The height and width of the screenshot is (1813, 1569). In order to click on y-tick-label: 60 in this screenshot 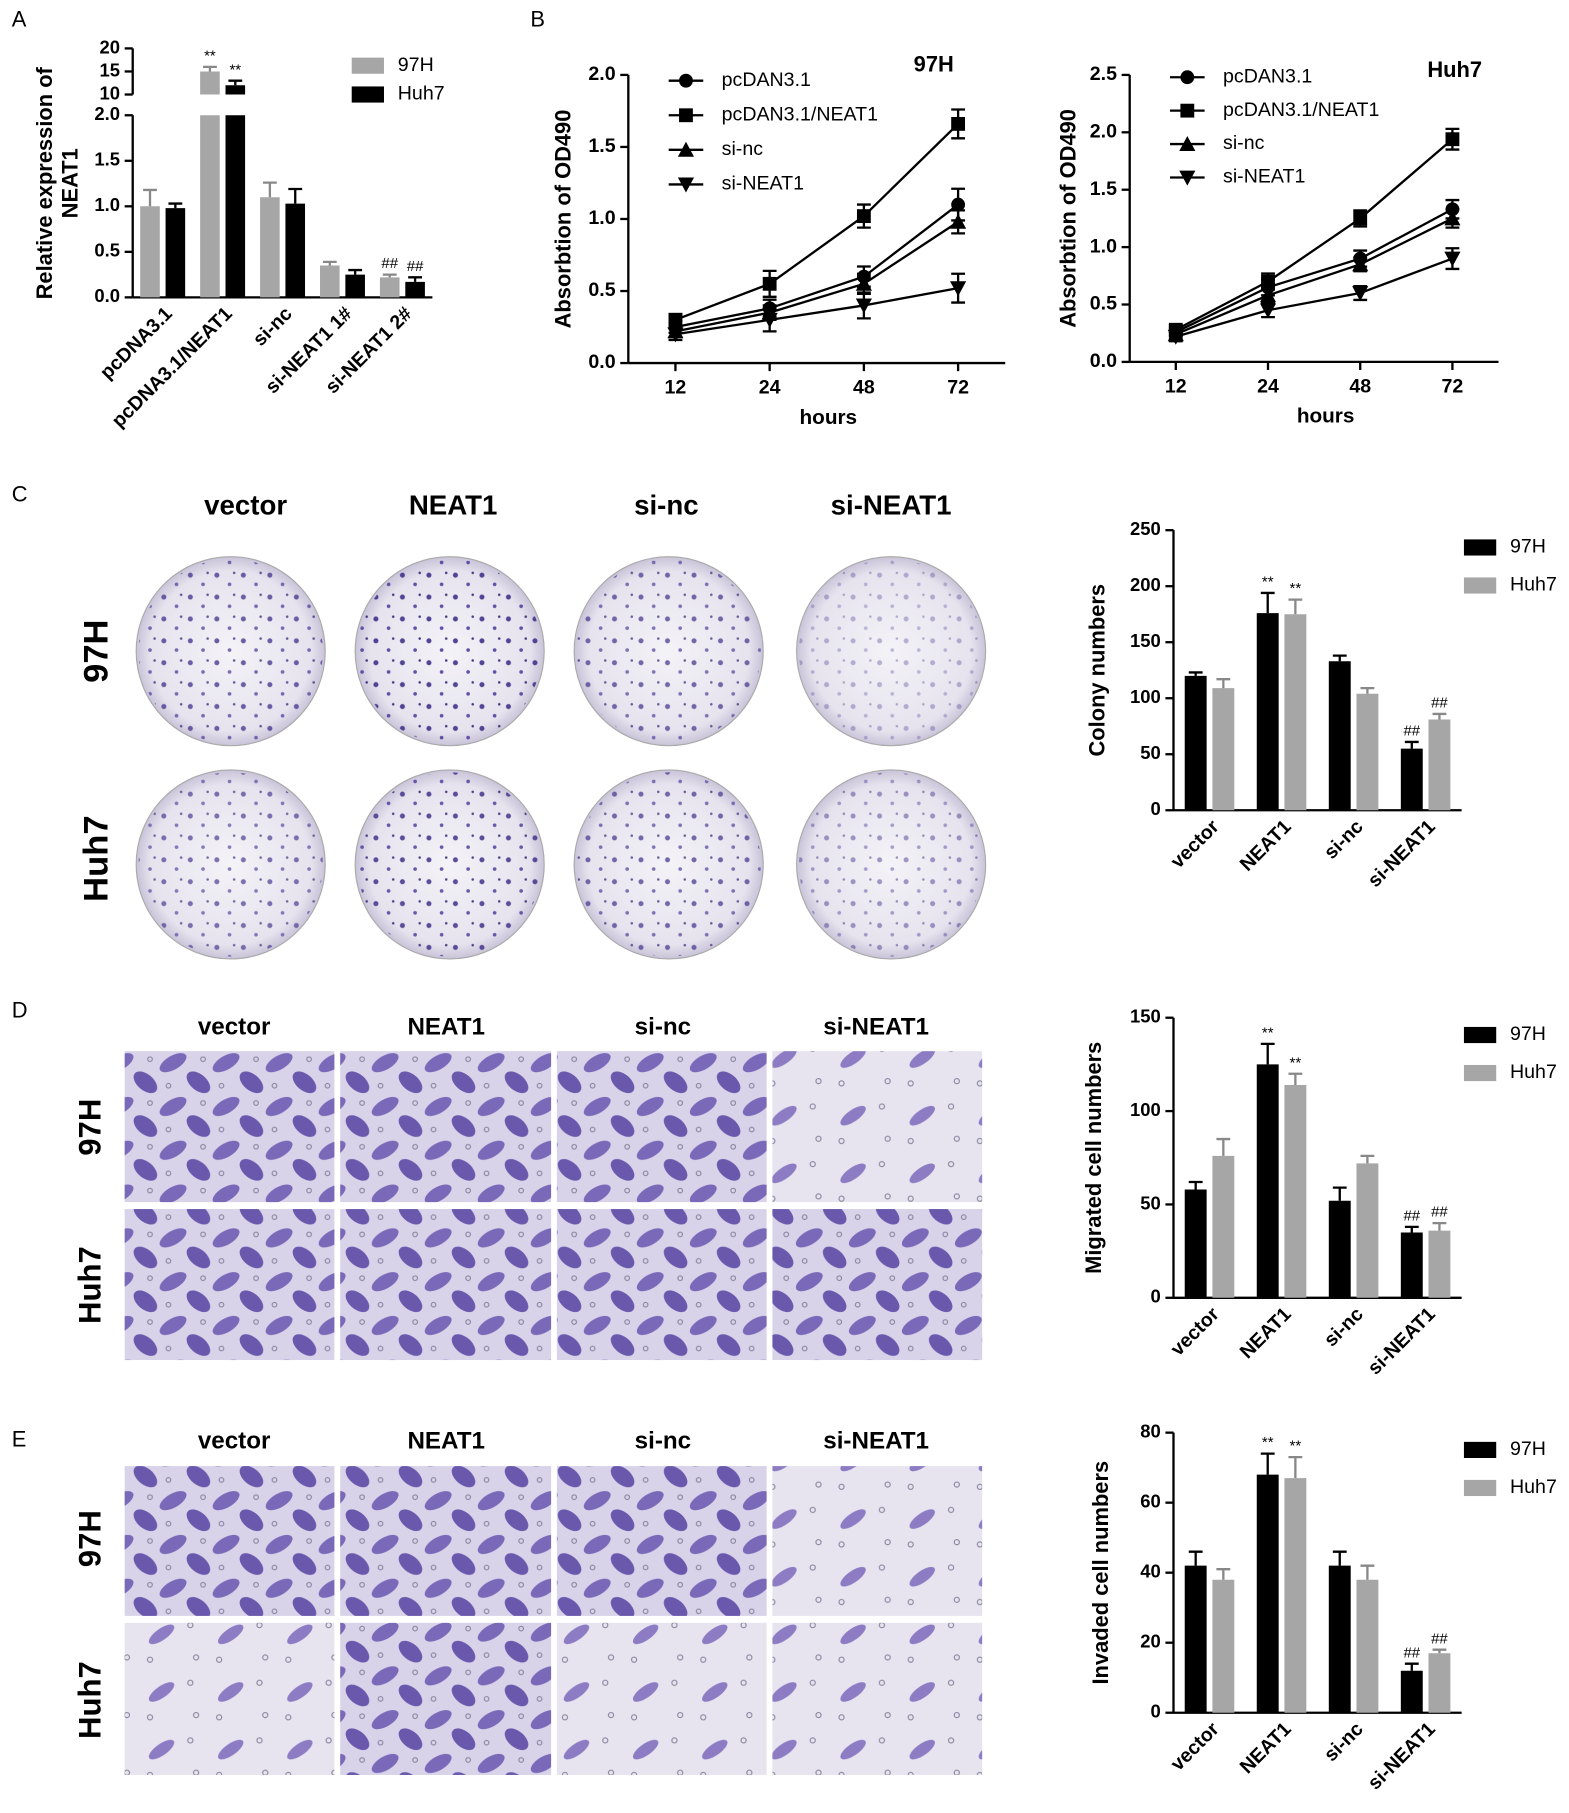, I will do `click(1150, 1501)`.